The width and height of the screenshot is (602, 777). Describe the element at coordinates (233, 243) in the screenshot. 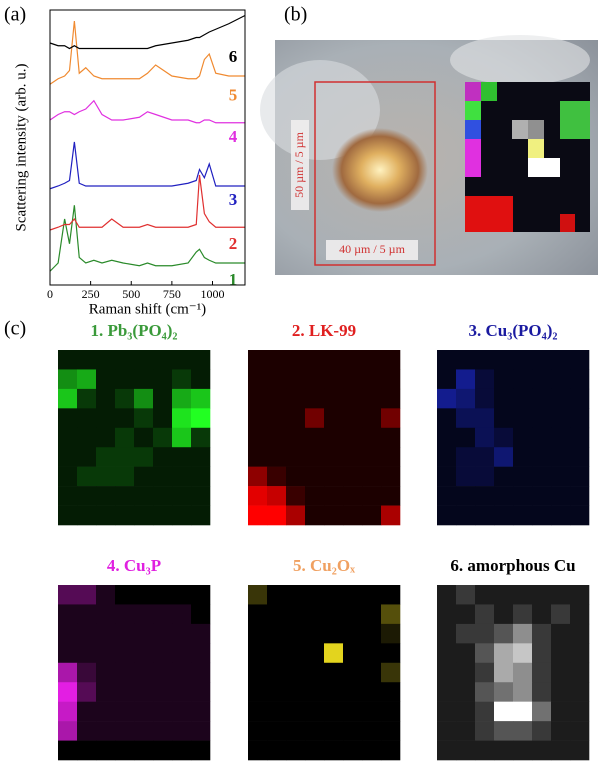

I see `series-label: 2` at that location.